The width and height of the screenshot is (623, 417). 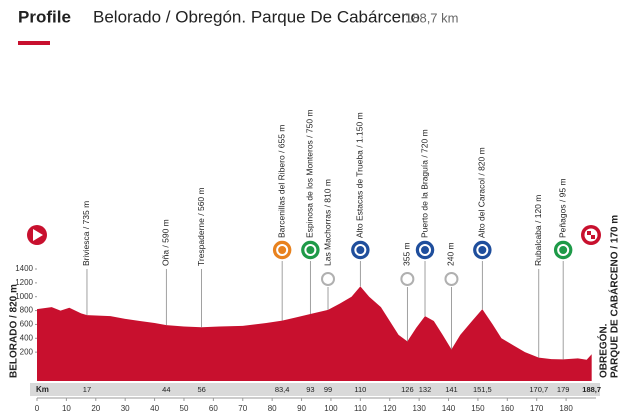 What do you see at coordinates (201, 226) in the screenshot?
I see `waypoint-label: Trespaderne / 560 m` at bounding box center [201, 226].